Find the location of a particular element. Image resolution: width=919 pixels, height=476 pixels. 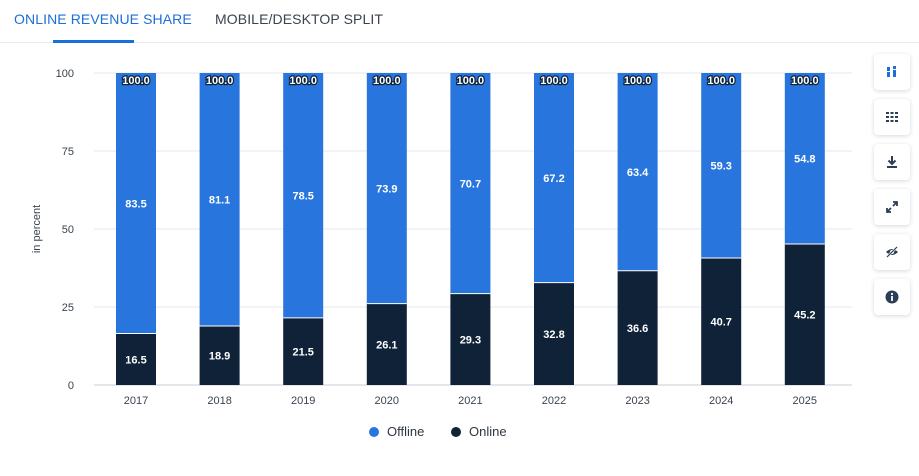

data-label-offline: 70.7 is located at coordinates (470, 184).